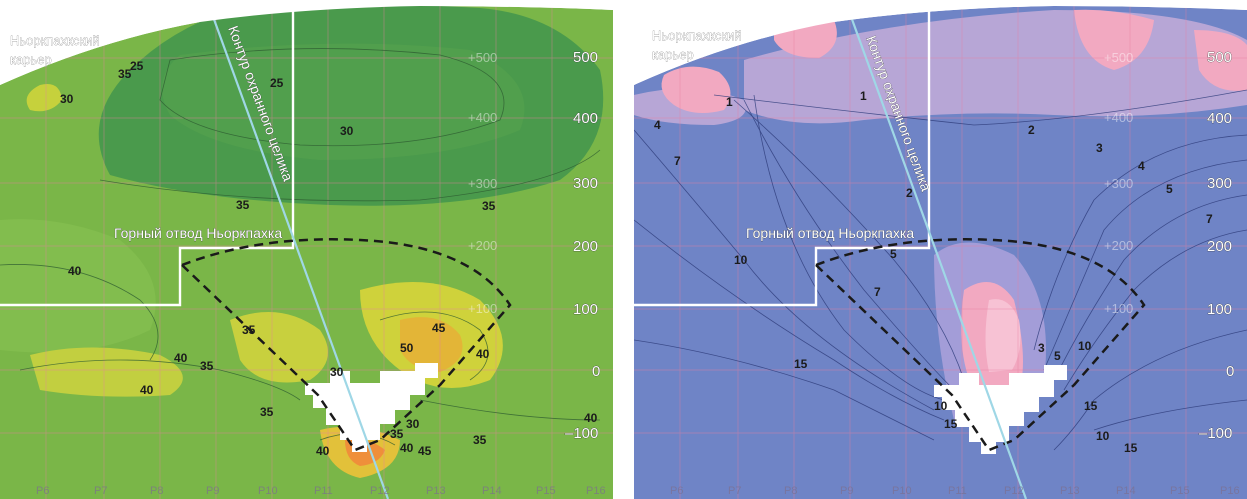 The width and height of the screenshot is (1247, 499). Describe the element at coordinates (279, 347) in the screenshot. I see `left-yellow-west` at that location.